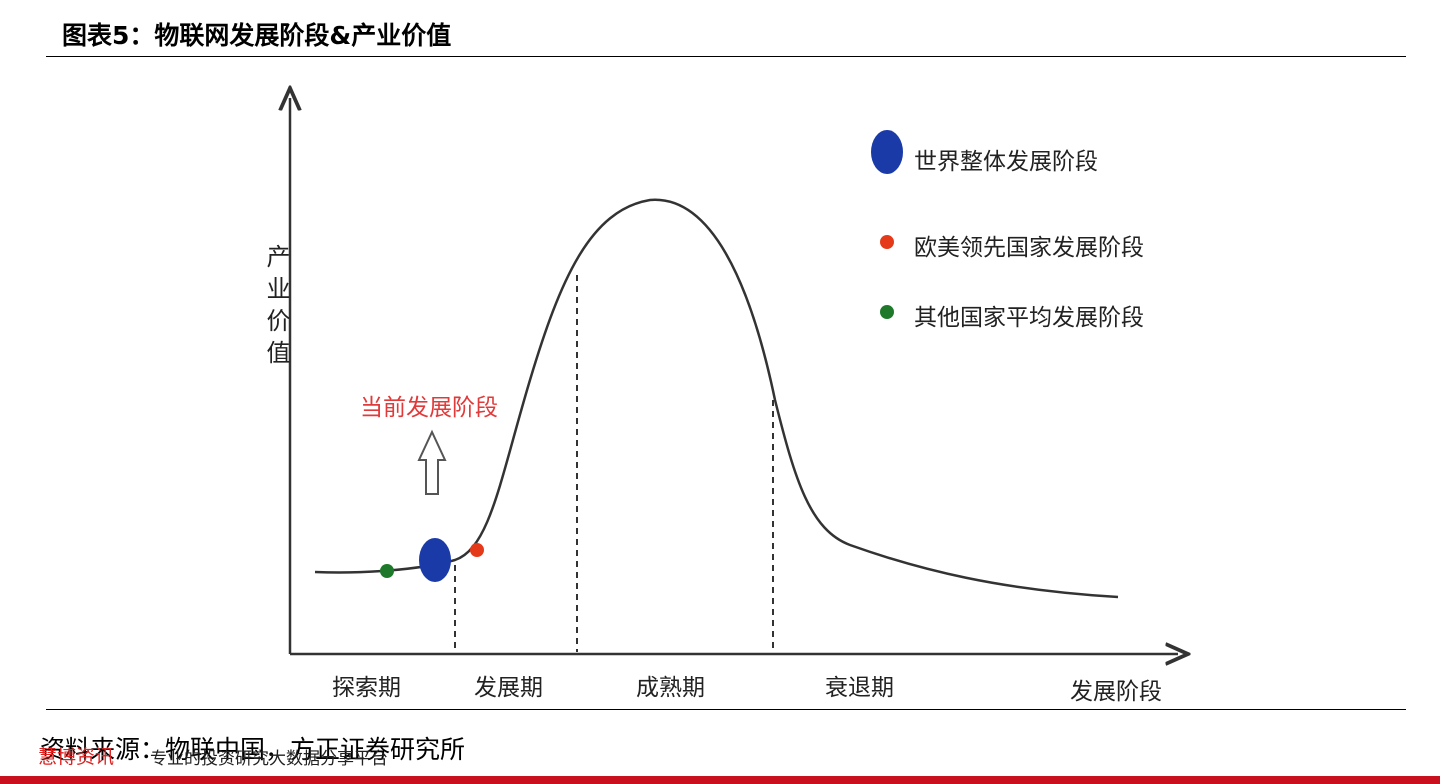  What do you see at coordinates (269, 759) in the screenshot?
I see `watermark-slogan: 专业的投资研究大数据分享平台` at bounding box center [269, 759].